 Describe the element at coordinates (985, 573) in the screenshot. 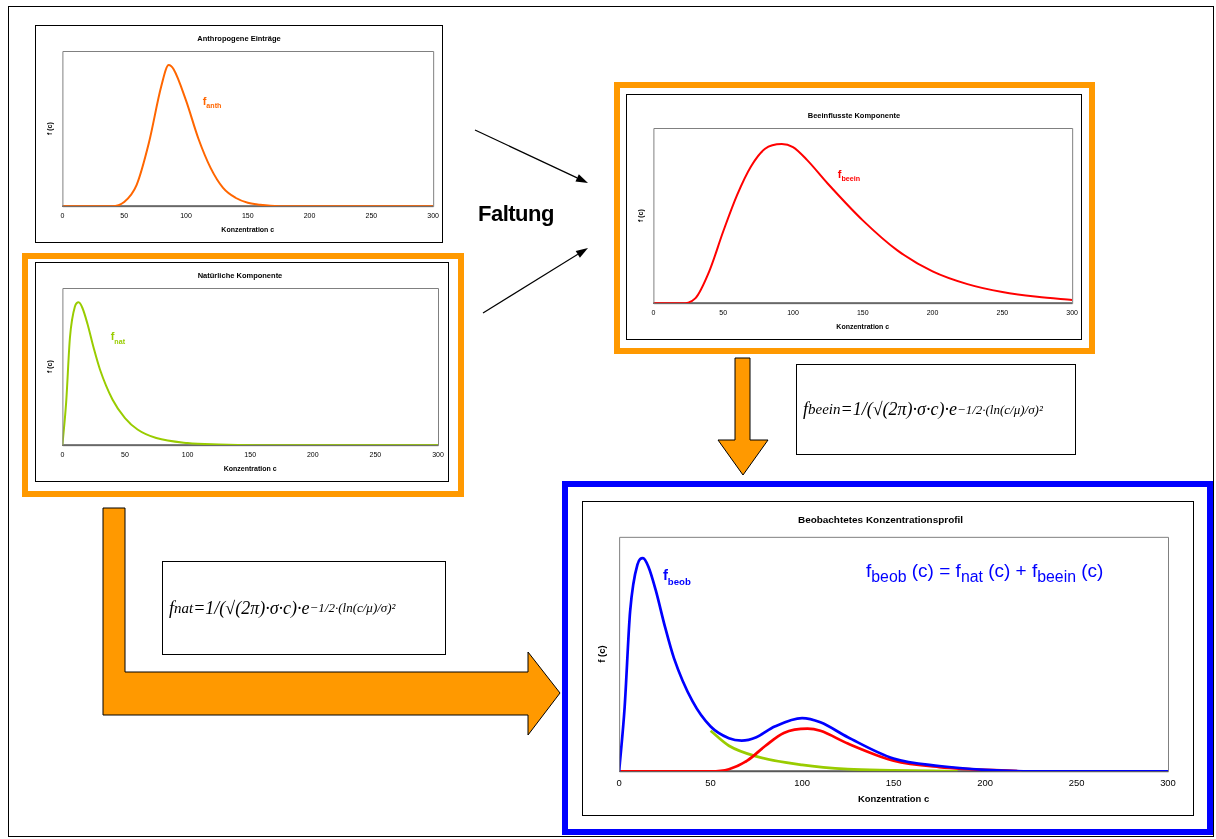

I see `annotation: f$_{beob}$ (c) = f$_{nat}$ (c) + f$_{beein}$ (c)` at that location.